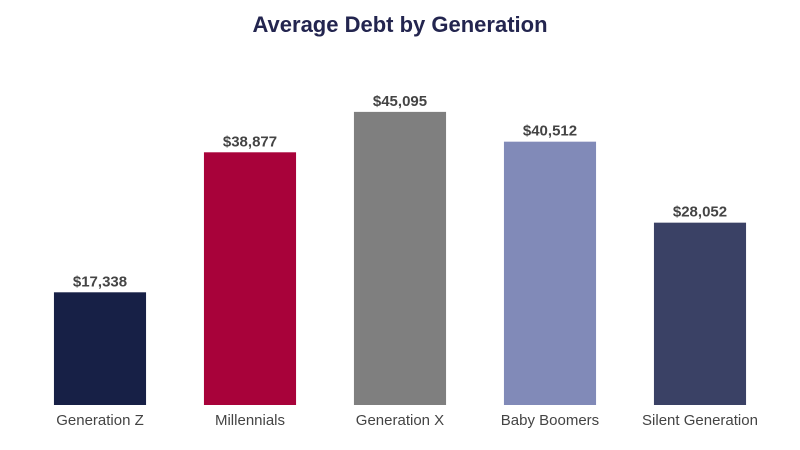 This screenshot has height=450, width=800. Describe the element at coordinates (399, 24) in the screenshot. I see `chart-title: Average Debt by Generation` at that location.